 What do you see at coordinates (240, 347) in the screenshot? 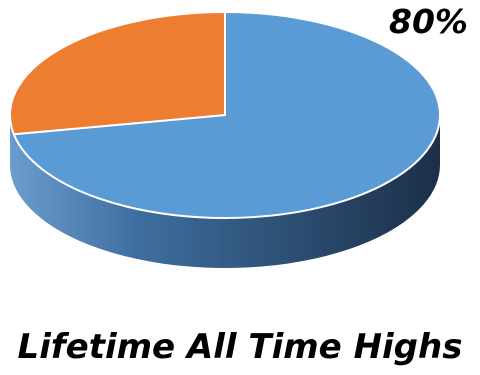
I see `chart-title: Lifetime All Time Highs` at bounding box center [240, 347].